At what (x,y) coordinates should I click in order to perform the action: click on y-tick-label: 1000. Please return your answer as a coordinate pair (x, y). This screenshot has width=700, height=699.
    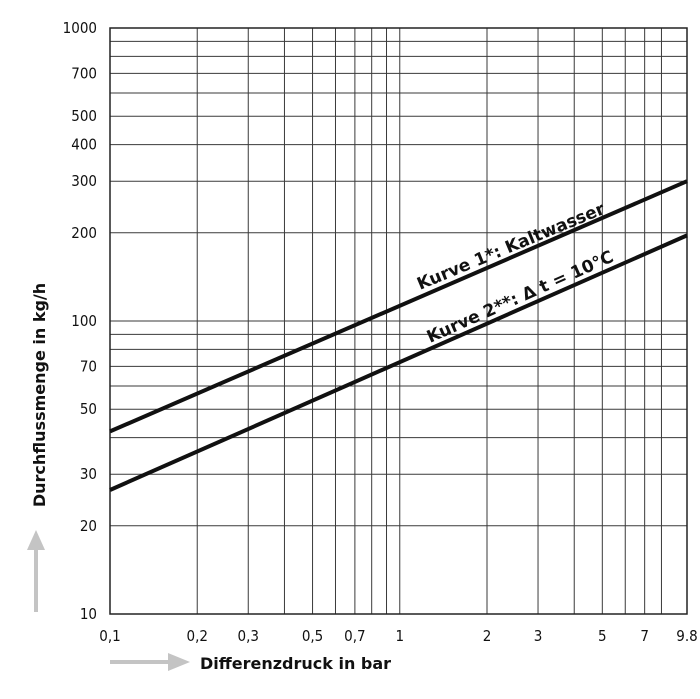
    Looking at the image, I should click on (80, 28).